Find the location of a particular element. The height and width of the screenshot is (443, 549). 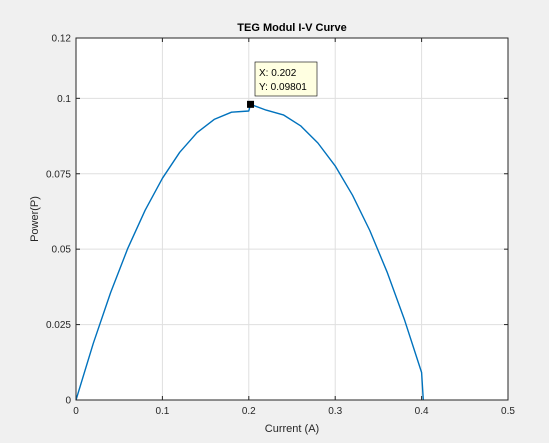

y-tick-labels: 0 0.025 0.05 0.075 0.1 0.12 is located at coordinates (58, 220).